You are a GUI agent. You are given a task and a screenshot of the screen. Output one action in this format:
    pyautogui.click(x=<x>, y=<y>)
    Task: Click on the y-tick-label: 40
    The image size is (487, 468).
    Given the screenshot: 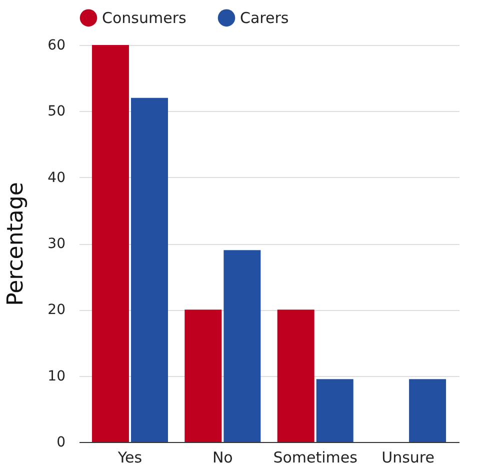 What is the action you would take?
    pyautogui.click(x=57, y=178)
    